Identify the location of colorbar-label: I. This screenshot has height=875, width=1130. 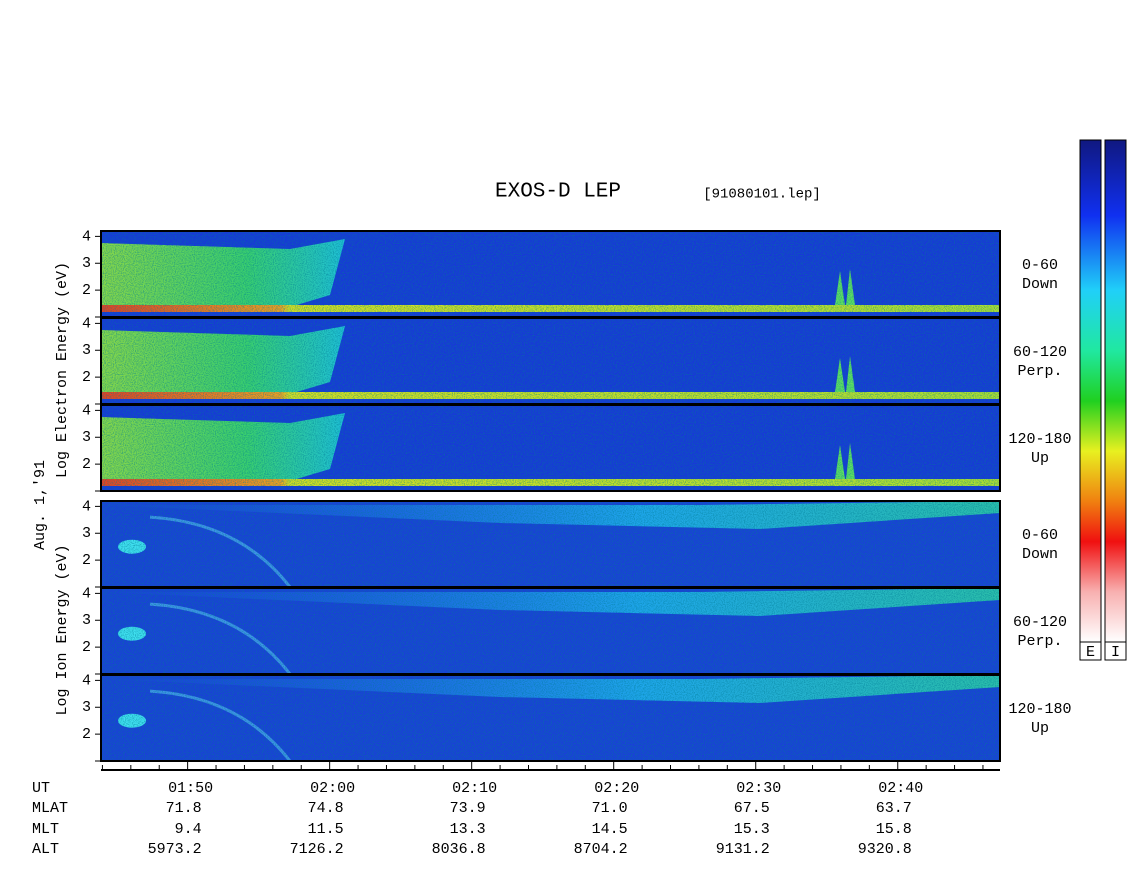
(1115, 652).